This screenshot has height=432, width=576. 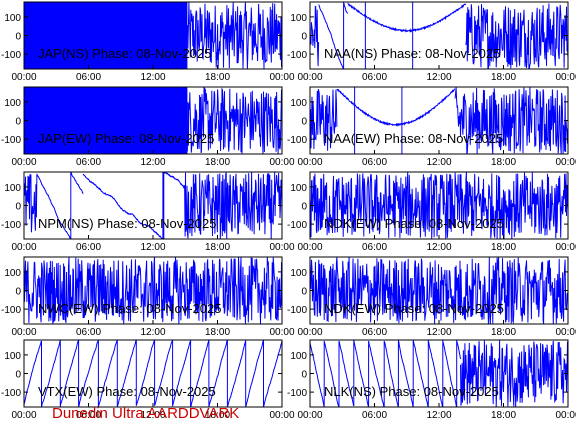 What do you see at coordinates (126, 138) in the screenshot?
I see `chart-title: JAP(EW) Phase: 08-Nov-2025` at bounding box center [126, 138].